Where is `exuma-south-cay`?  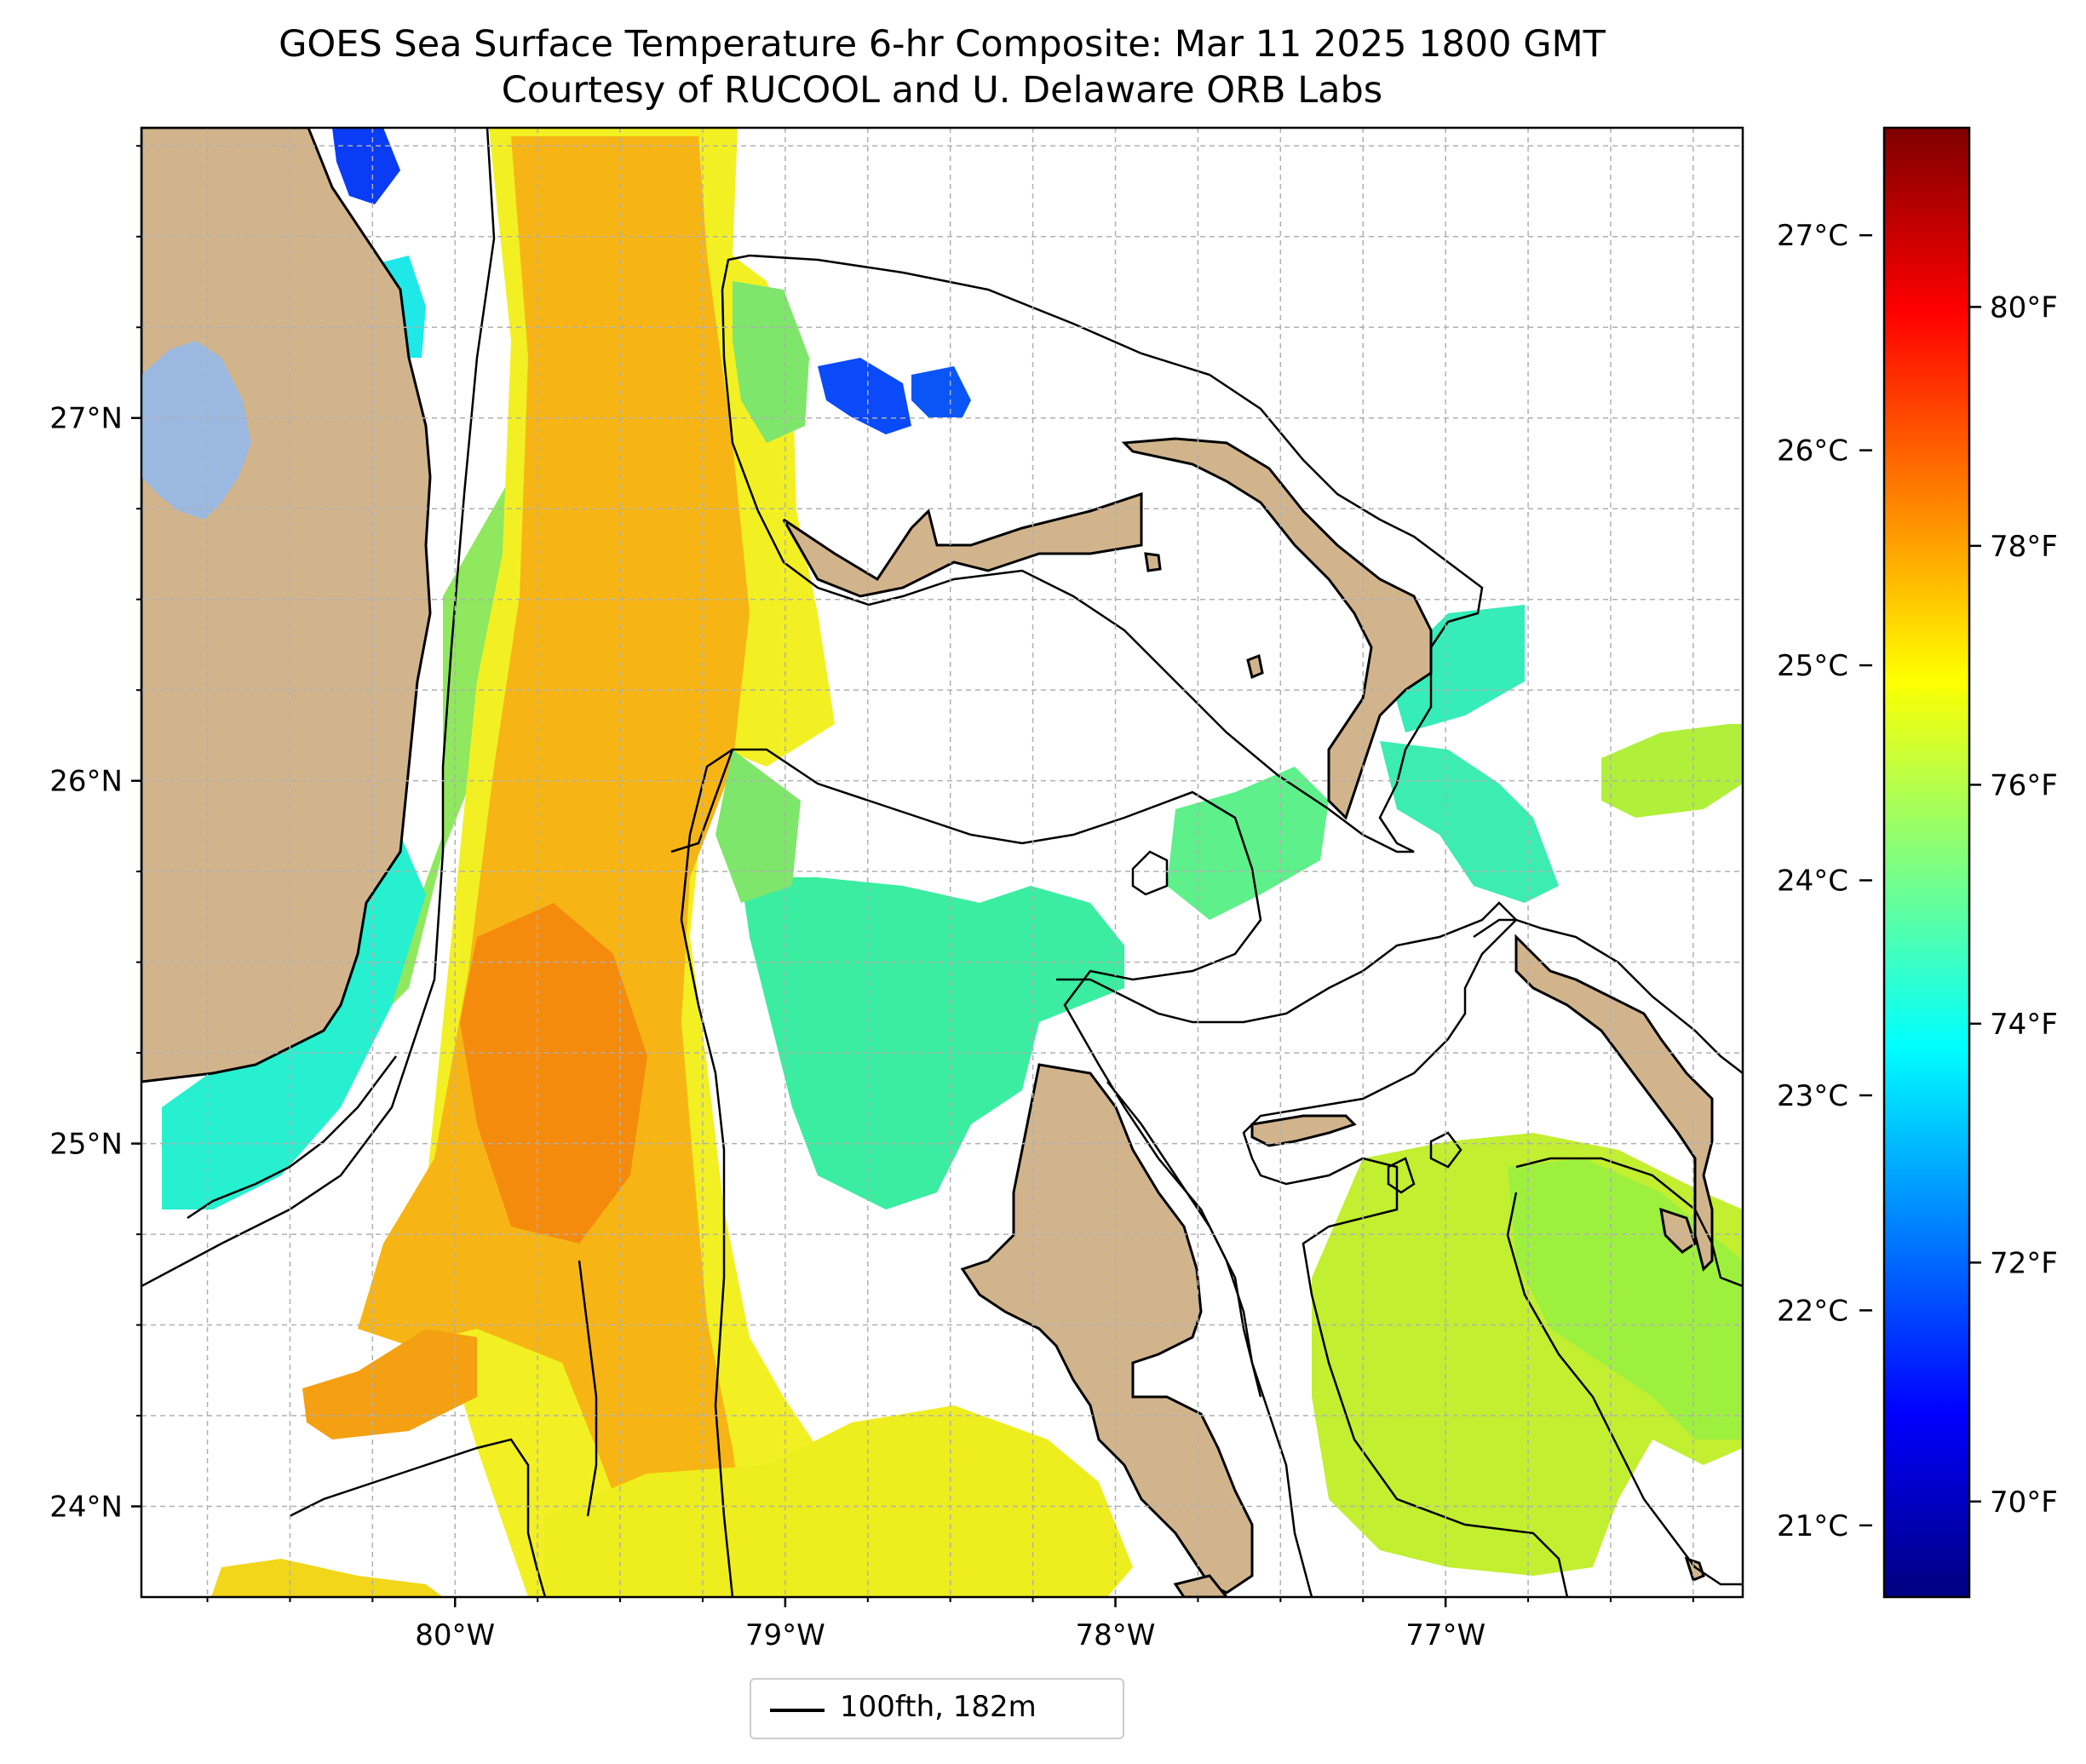 exuma-south-cay is located at coordinates (1694, 1569).